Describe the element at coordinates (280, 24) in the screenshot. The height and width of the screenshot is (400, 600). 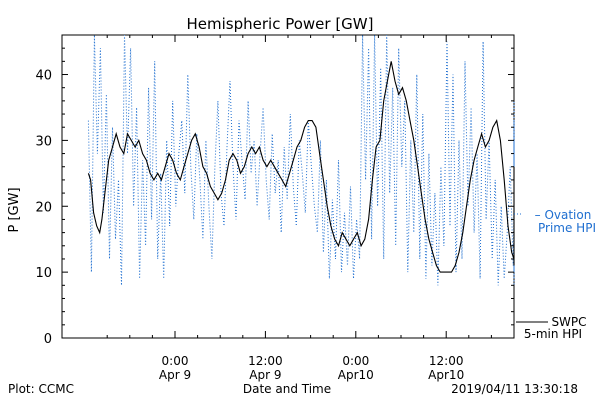
I see `chart-title: Hemispheric Power [GW]` at that location.